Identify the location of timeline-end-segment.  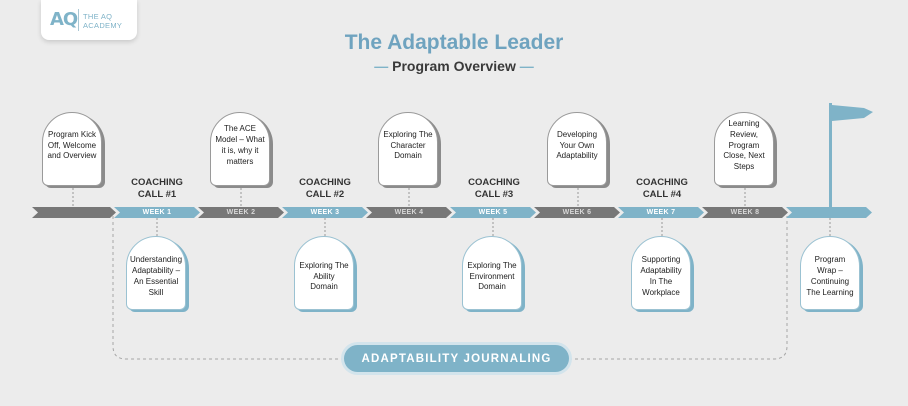
(829, 212).